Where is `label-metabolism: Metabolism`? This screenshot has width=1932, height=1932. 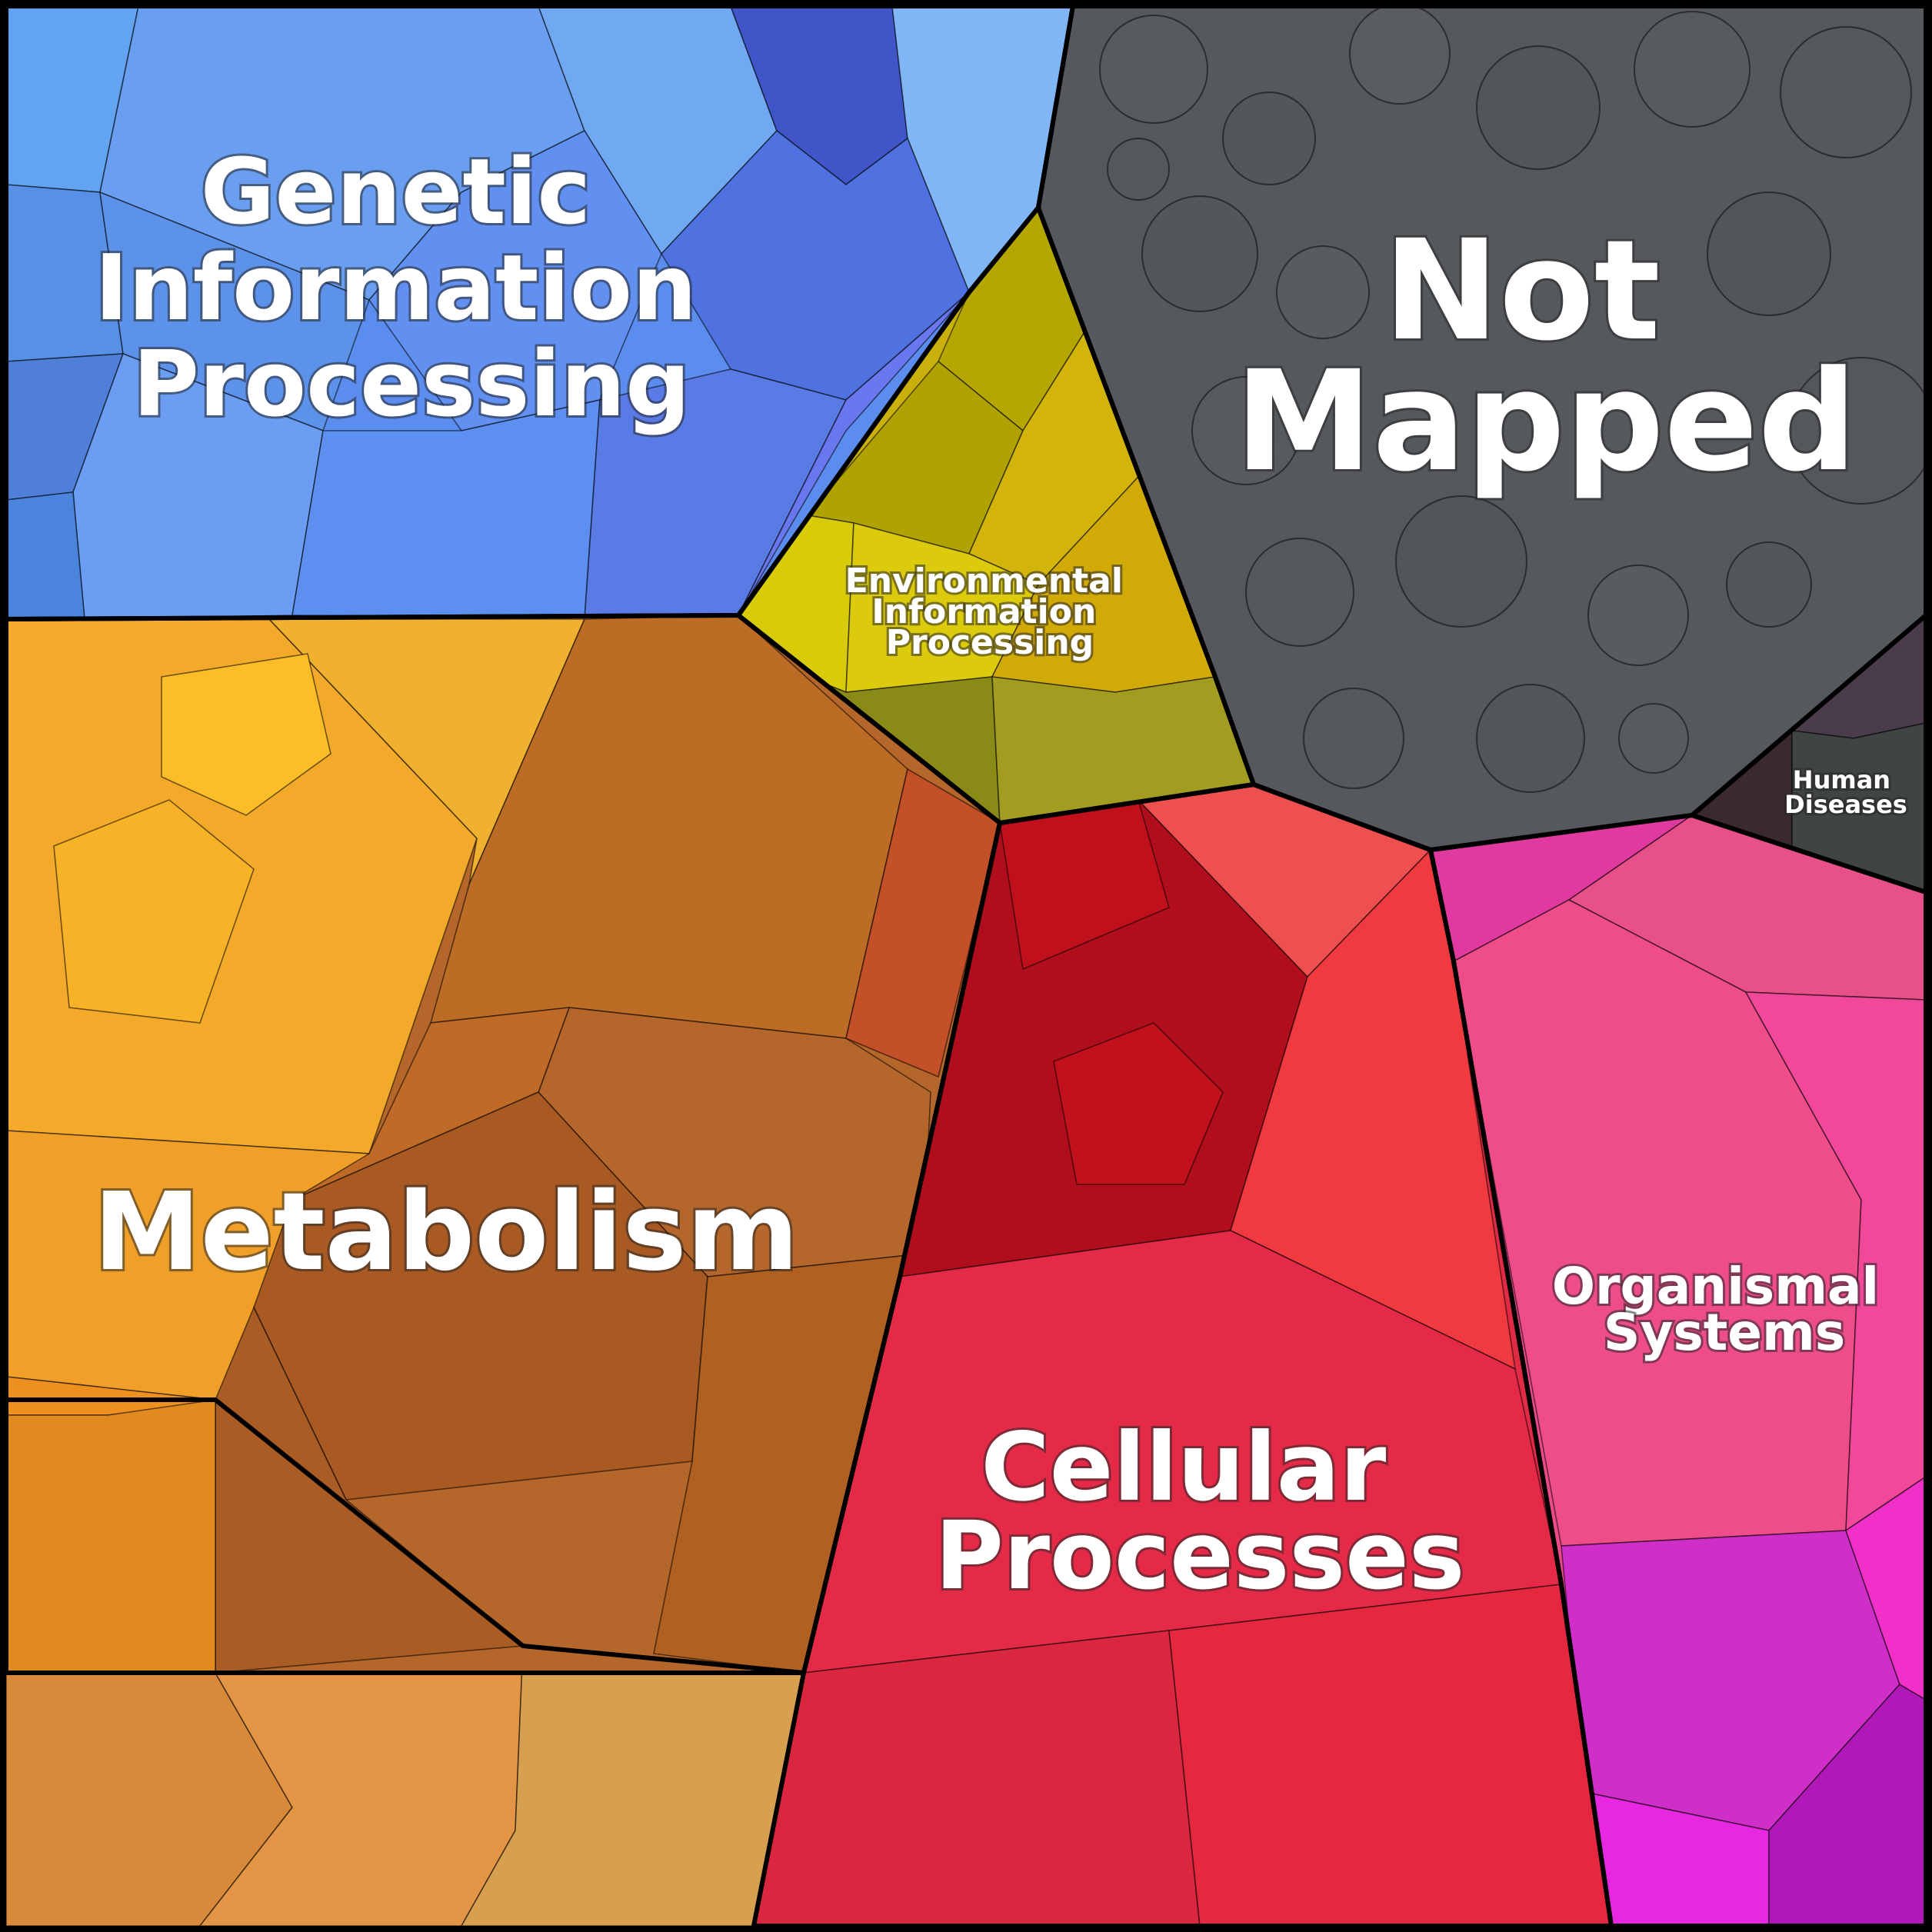 label-metabolism: Metabolism is located at coordinates (445, 1232).